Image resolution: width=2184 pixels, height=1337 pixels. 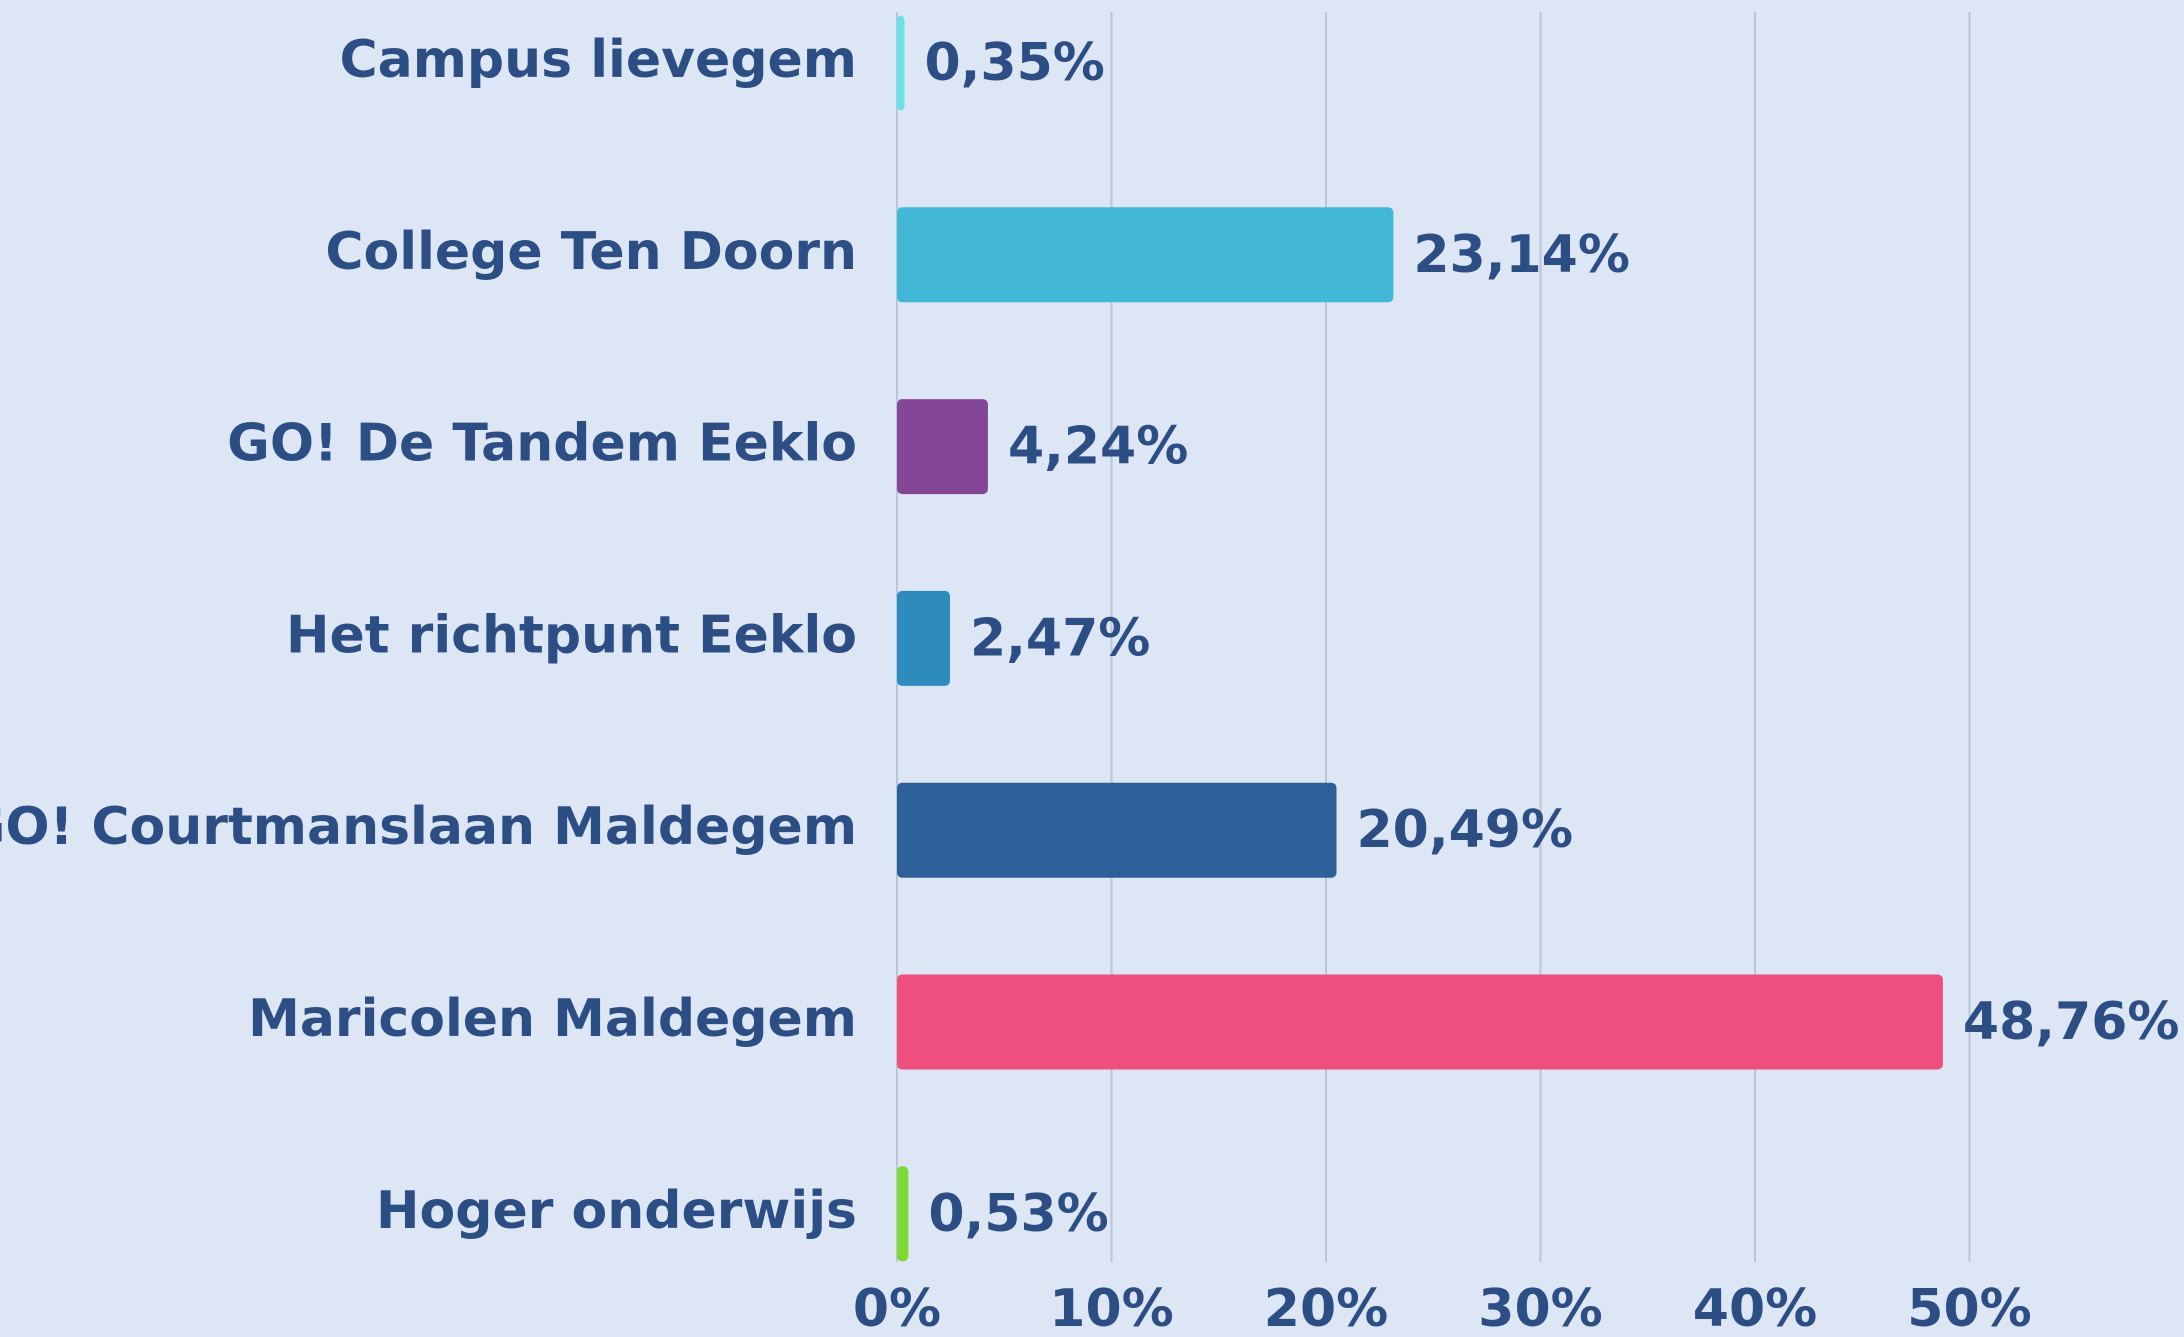 What do you see at coordinates (599, 60) in the screenshot?
I see `y-tick-label: Campus lievegem` at bounding box center [599, 60].